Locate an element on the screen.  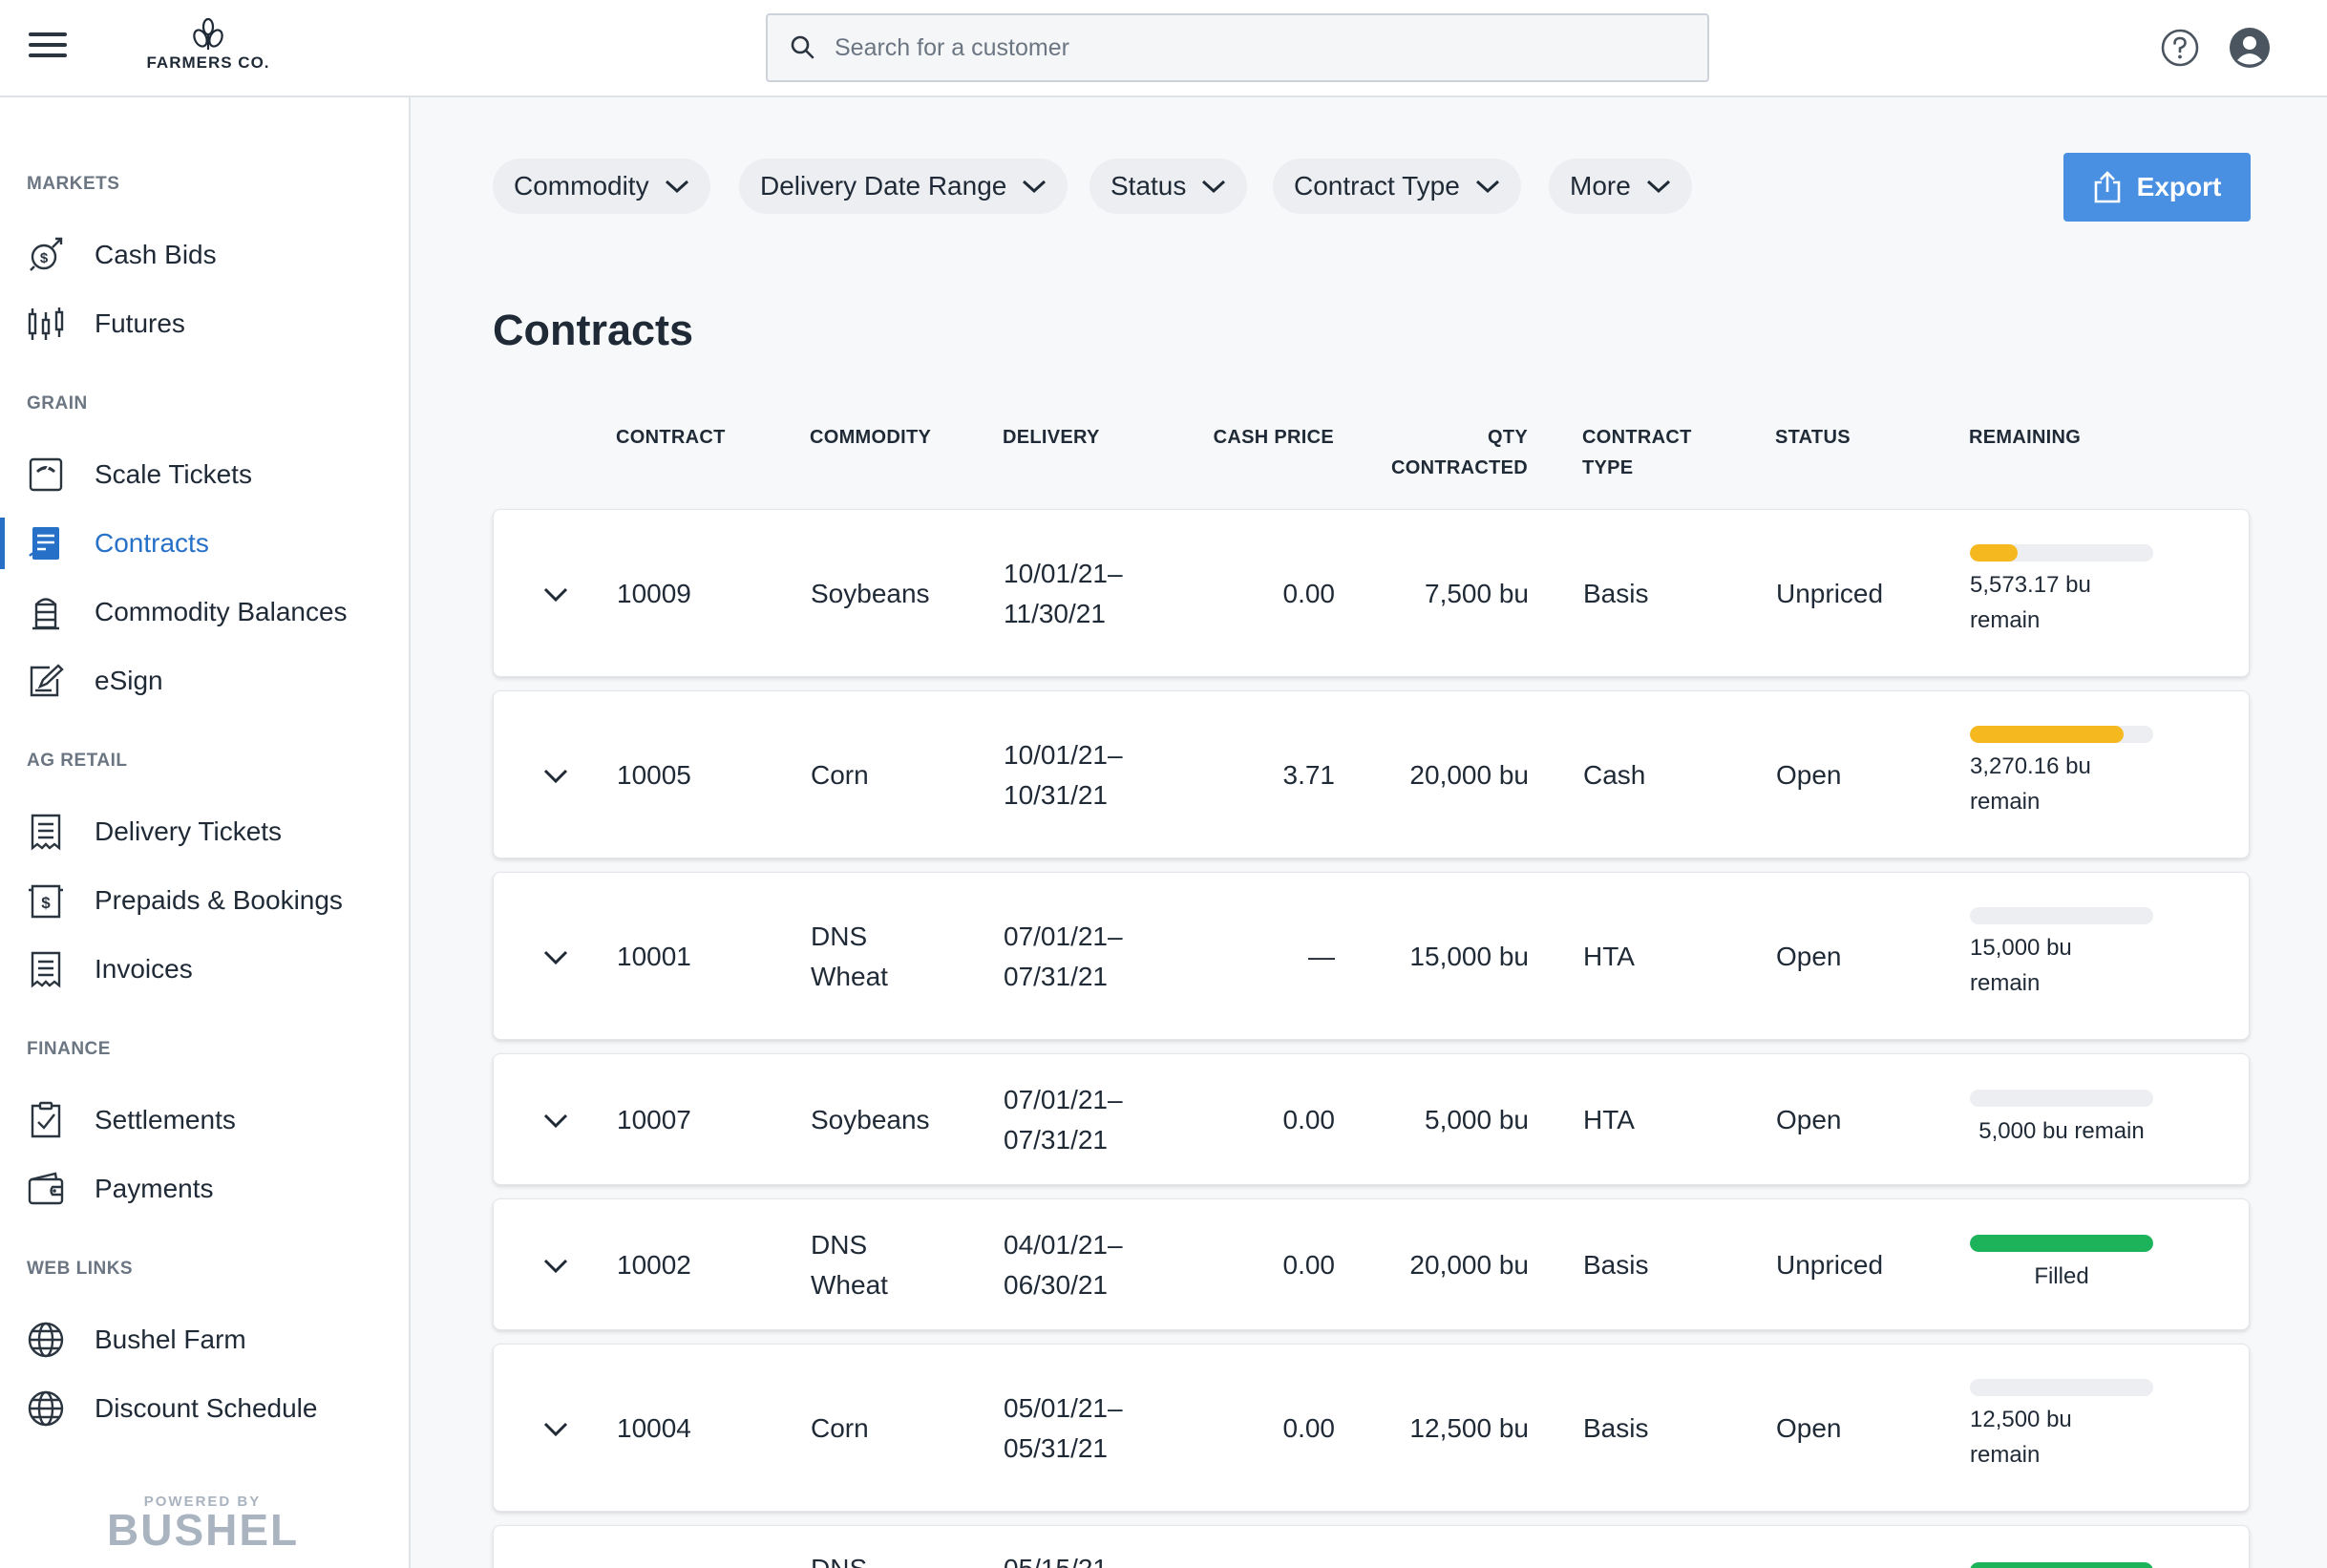
cash-price: 0.00 is located at coordinates (1309, 1265).